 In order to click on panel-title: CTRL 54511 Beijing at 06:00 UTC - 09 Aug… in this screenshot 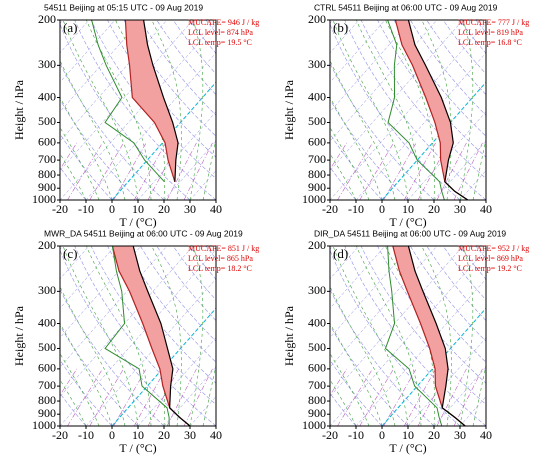, I will do `click(406, 7)`.